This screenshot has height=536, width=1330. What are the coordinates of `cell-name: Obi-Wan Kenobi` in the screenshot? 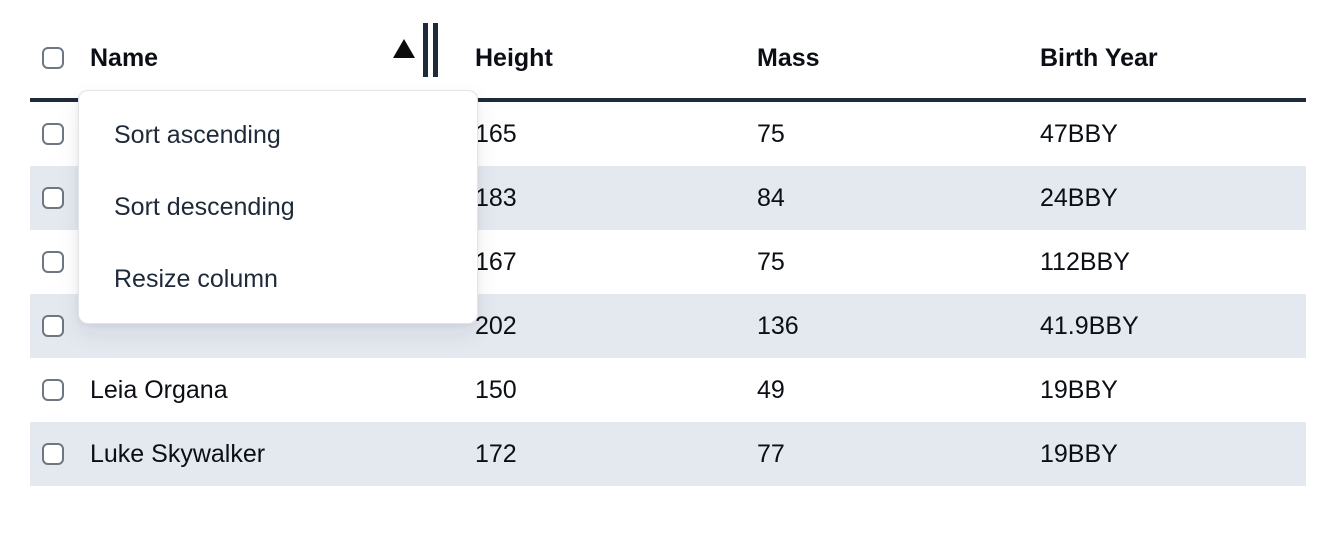 It's located at (260, 497).